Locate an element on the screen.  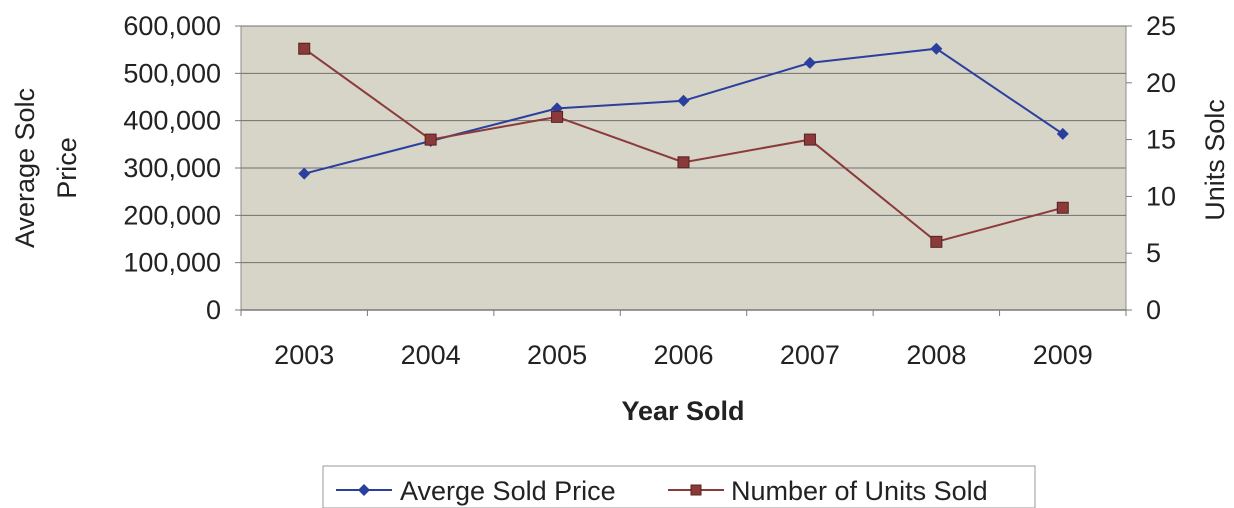
legend-marker-price is located at coordinates (364, 490).